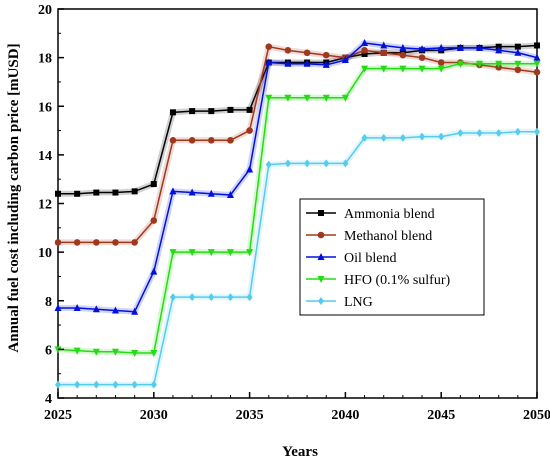 Image resolution: width=550 pixels, height=464 pixels. What do you see at coordinates (300, 452) in the screenshot?
I see `x-axis-title: Years` at bounding box center [300, 452].